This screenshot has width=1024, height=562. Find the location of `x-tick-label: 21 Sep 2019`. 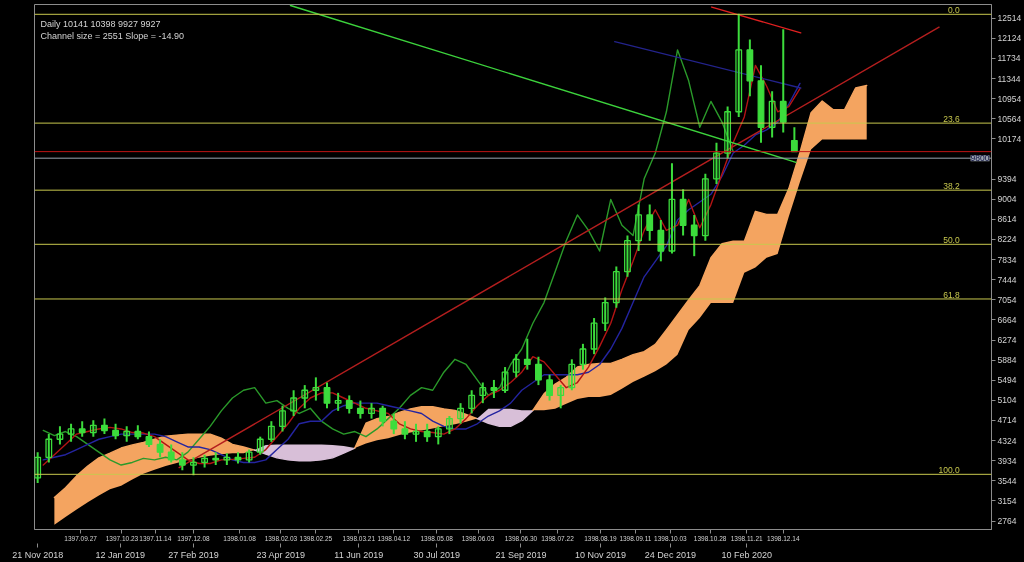

x-tick-label: 21 Sep 2019 is located at coordinates (521, 554).